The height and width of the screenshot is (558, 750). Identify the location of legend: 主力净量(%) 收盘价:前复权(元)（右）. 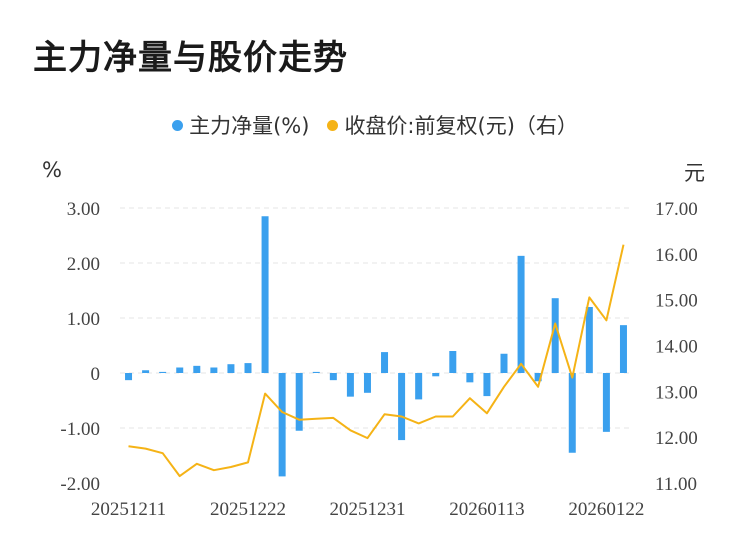
(375, 125).